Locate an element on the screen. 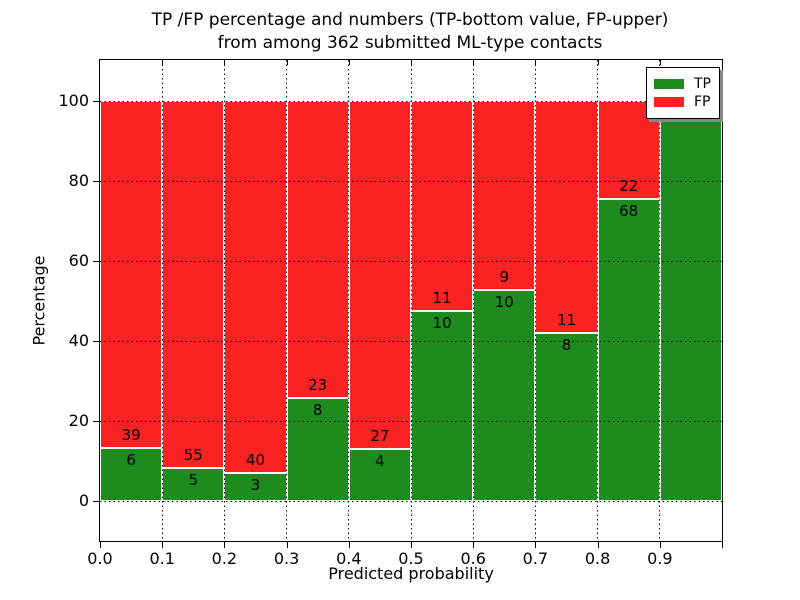  bar-count-label-fp: 40 is located at coordinates (255, 460).